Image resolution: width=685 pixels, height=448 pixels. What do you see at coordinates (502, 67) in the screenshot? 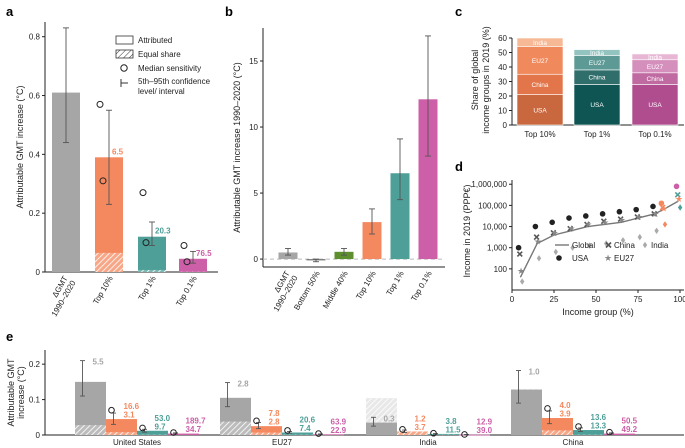
I see `c-ytick-label: 40` at bounding box center [502, 67].